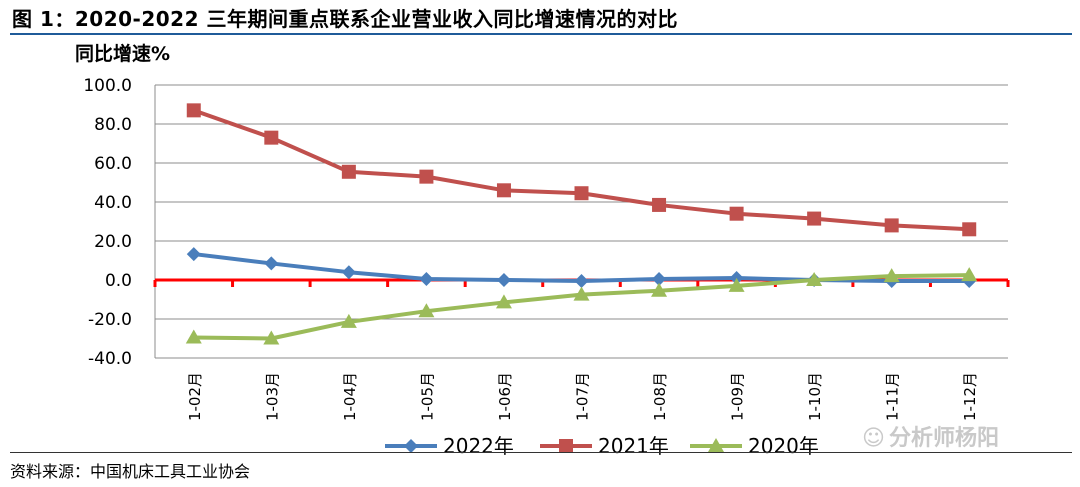  I want to click on y-tick-label: -40.0, so click(110, 359).